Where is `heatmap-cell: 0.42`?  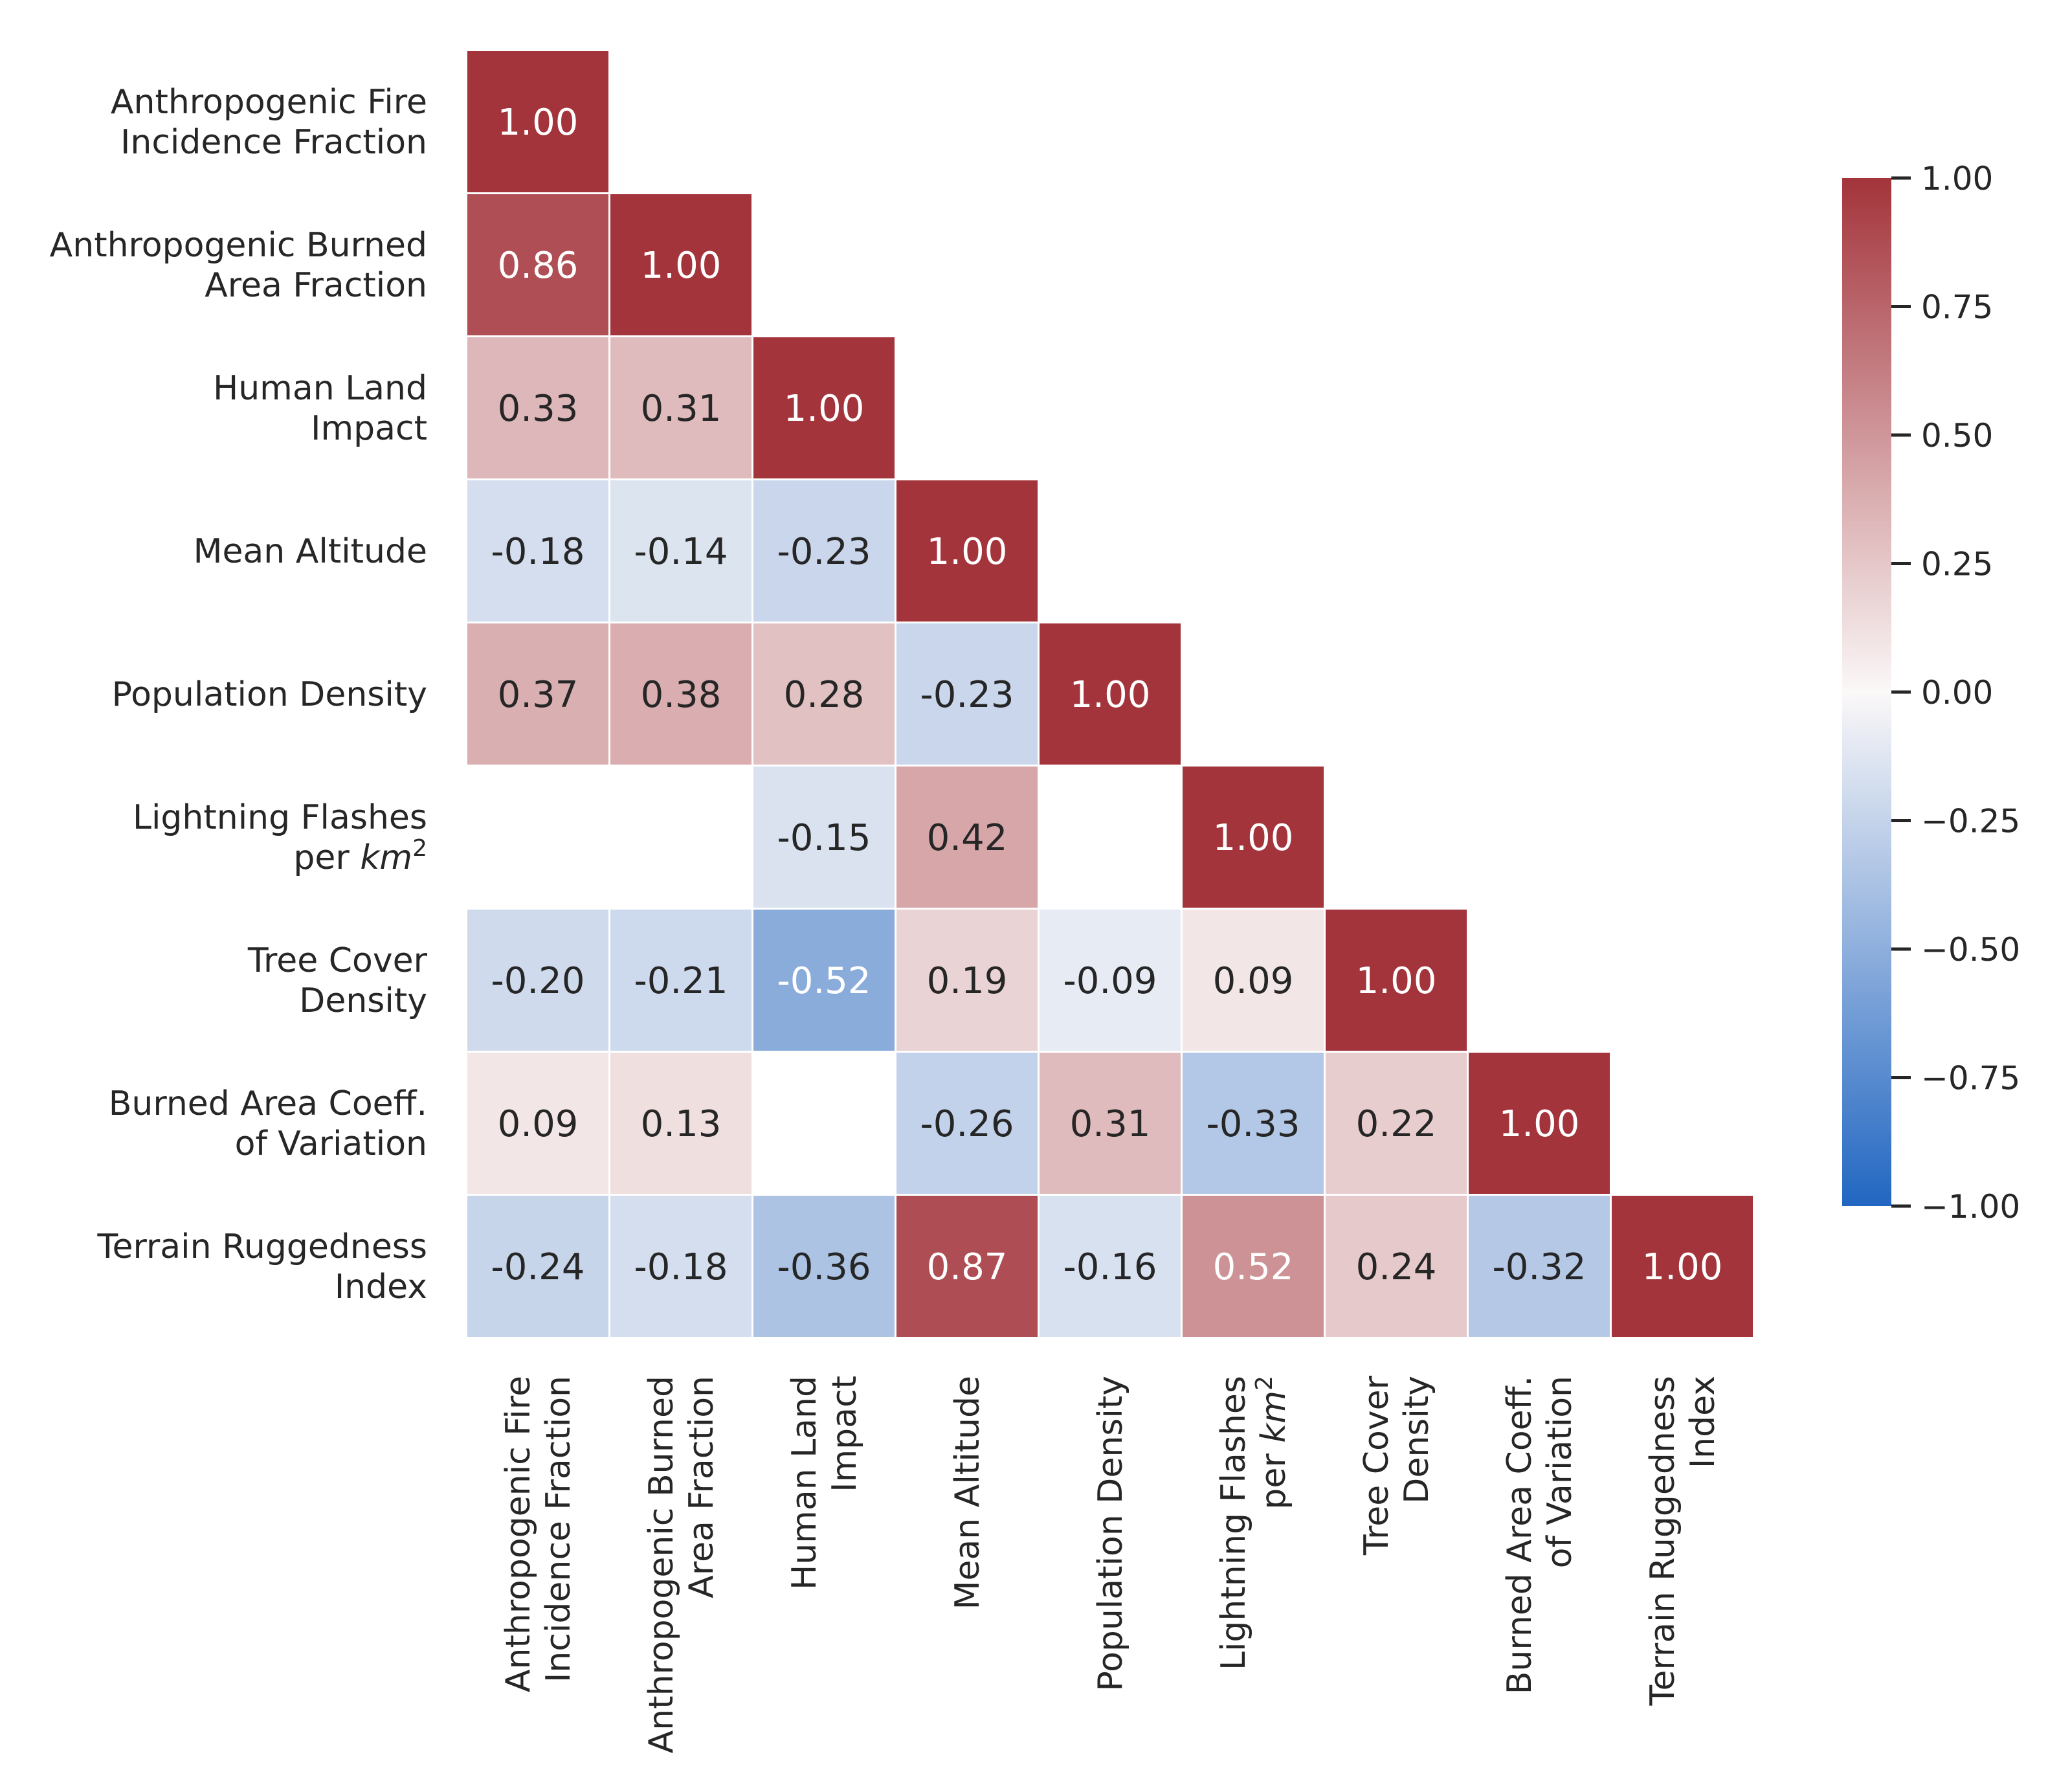 heatmap-cell: 0.42 is located at coordinates (967, 837).